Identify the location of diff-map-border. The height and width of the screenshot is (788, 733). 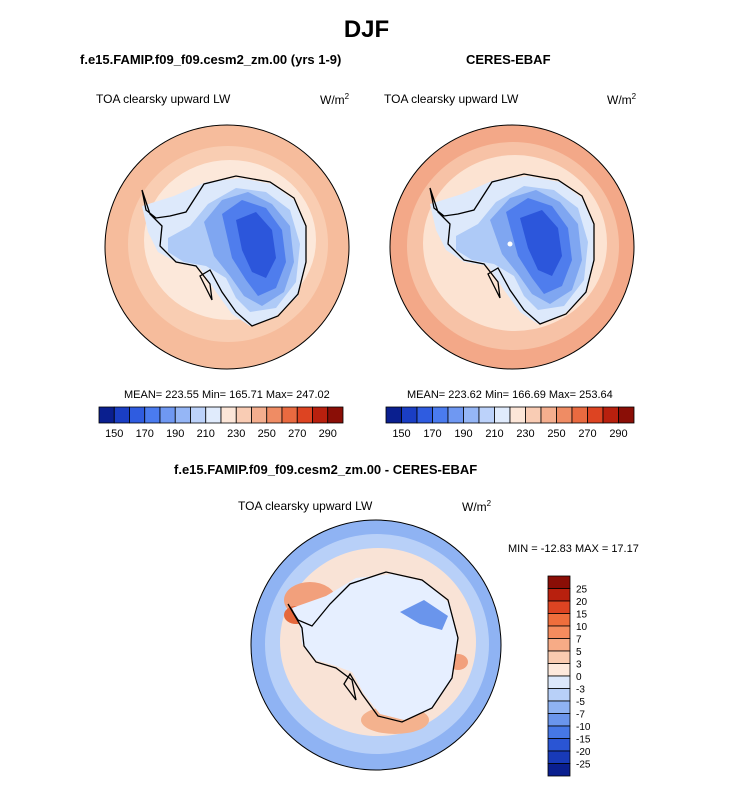
(376, 645).